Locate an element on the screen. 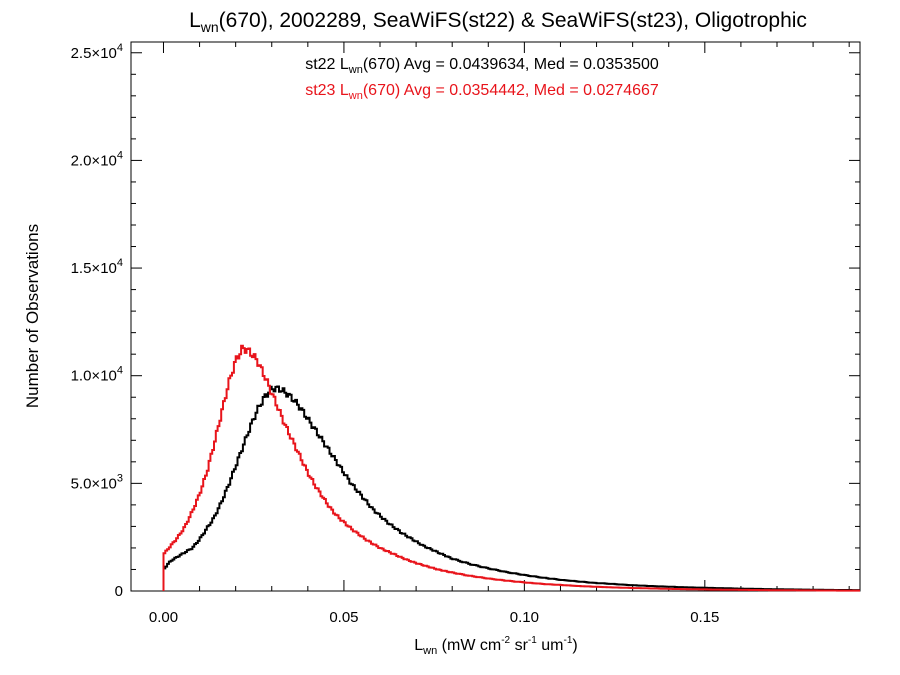  y-tick-label: 1.0×10⁴ is located at coordinates (97, 375).